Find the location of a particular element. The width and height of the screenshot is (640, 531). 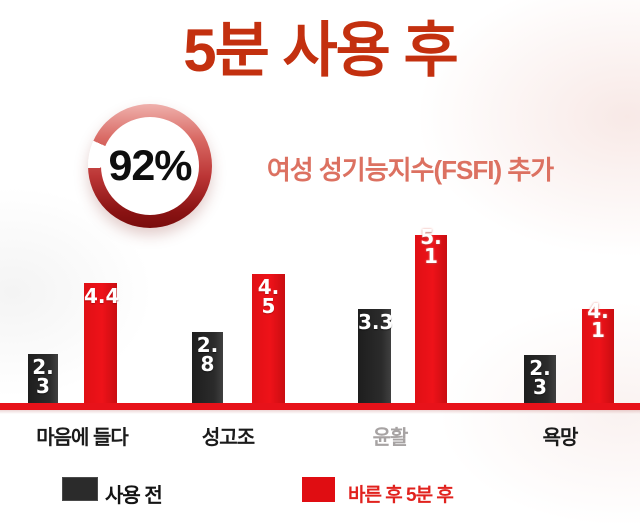

bar-value-label: 5. 1 is located at coordinates (431, 246).